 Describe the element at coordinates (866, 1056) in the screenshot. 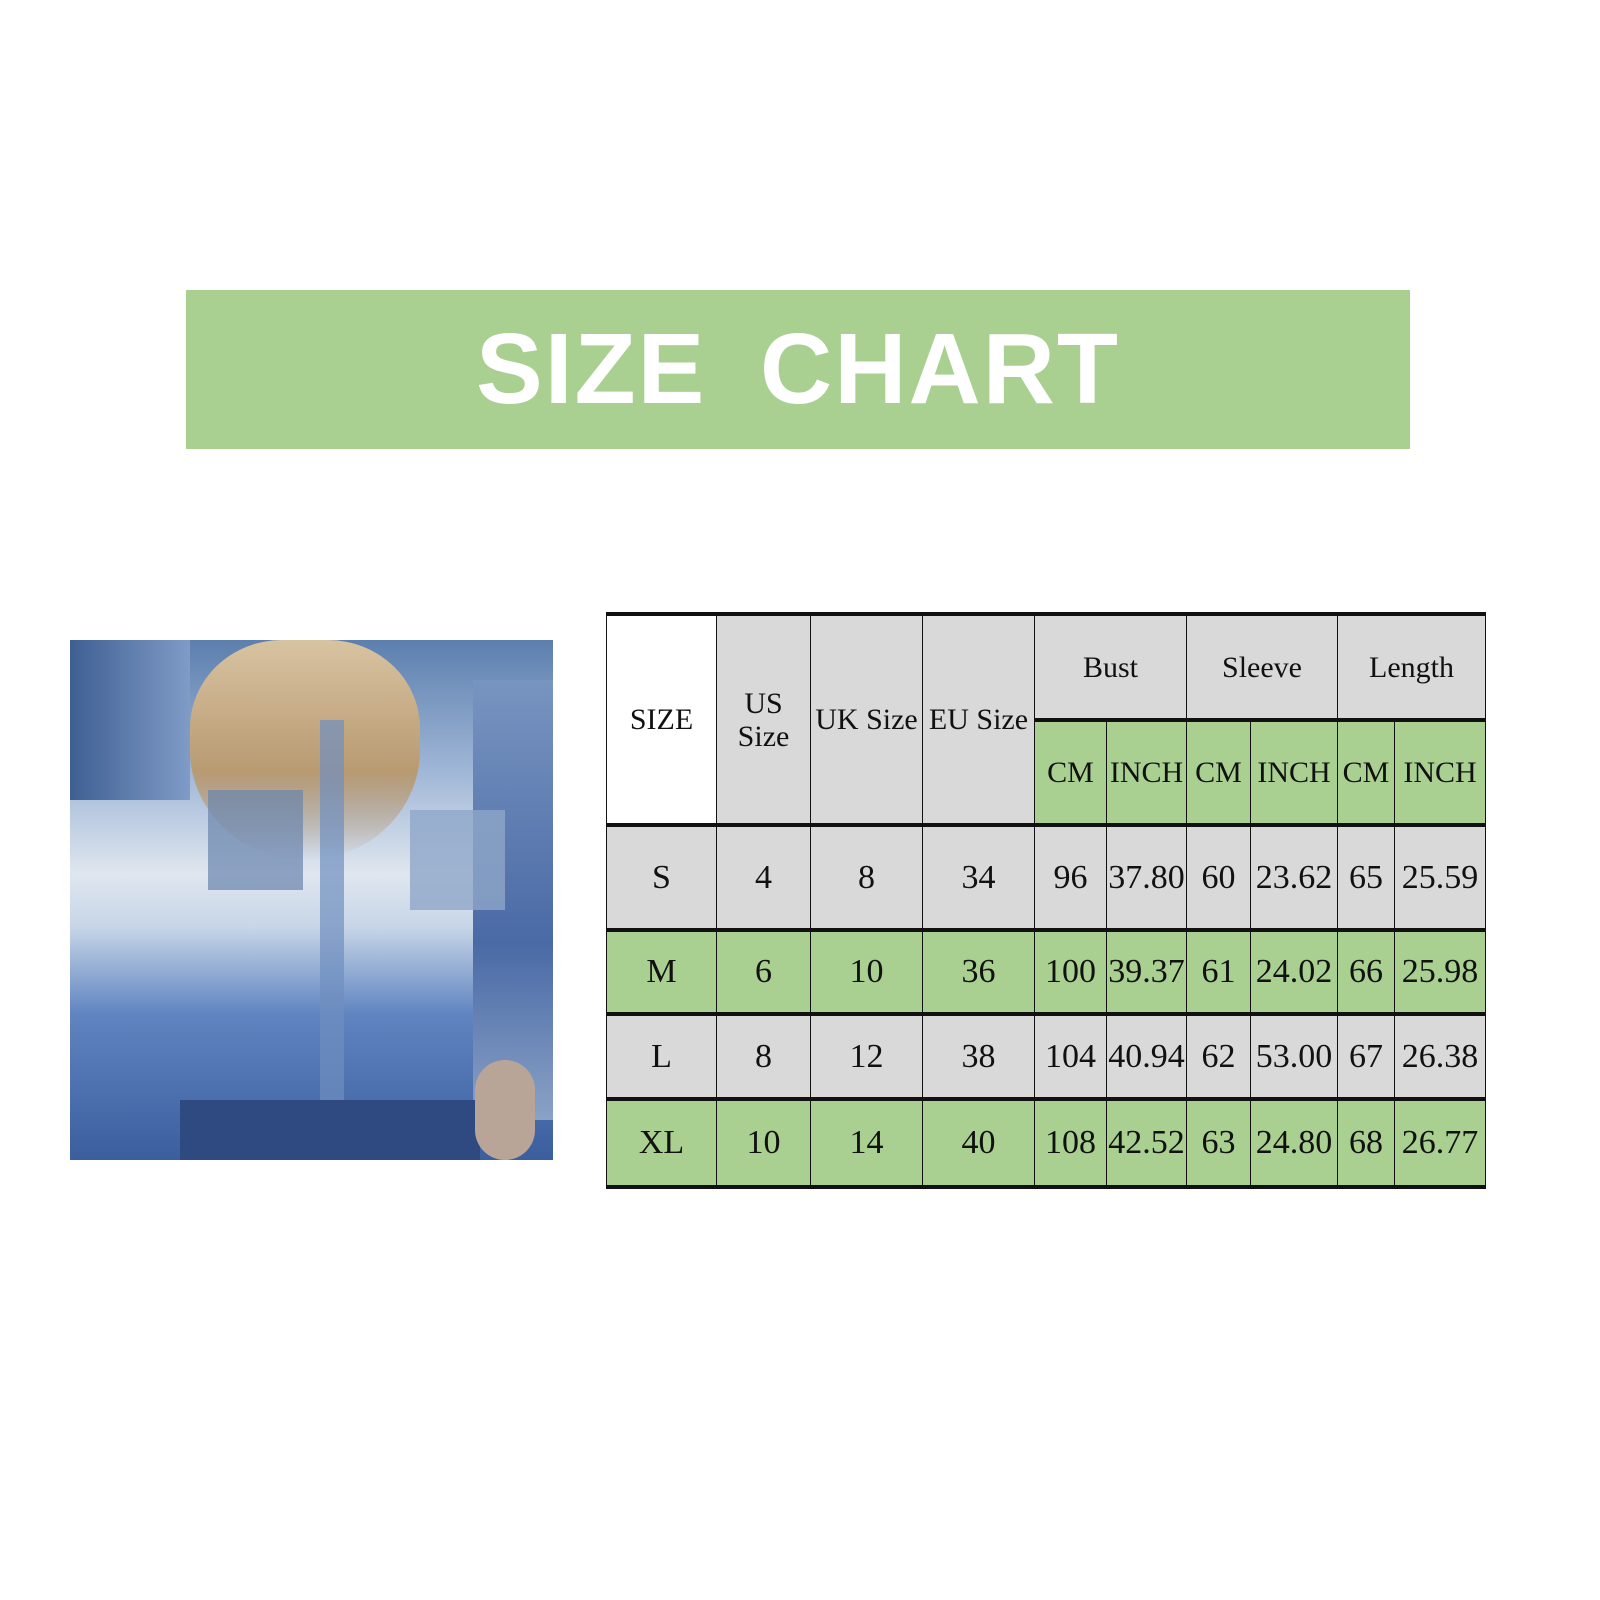

I see `table-cell: 12` at that location.